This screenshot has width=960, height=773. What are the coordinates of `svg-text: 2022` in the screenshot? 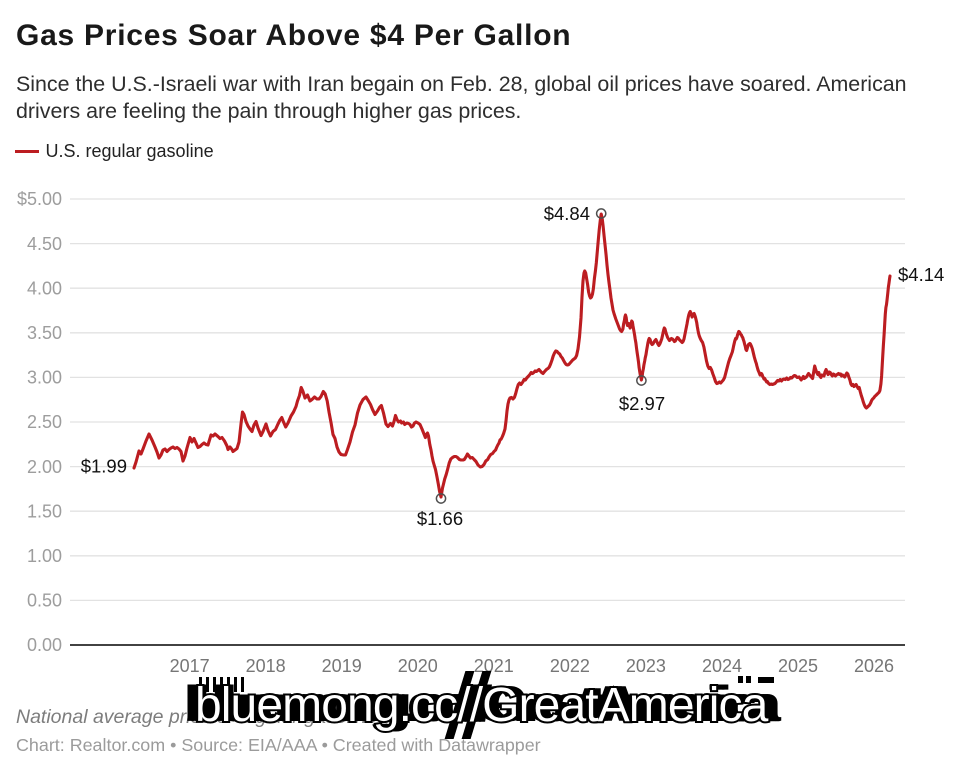 It's located at (570, 666).